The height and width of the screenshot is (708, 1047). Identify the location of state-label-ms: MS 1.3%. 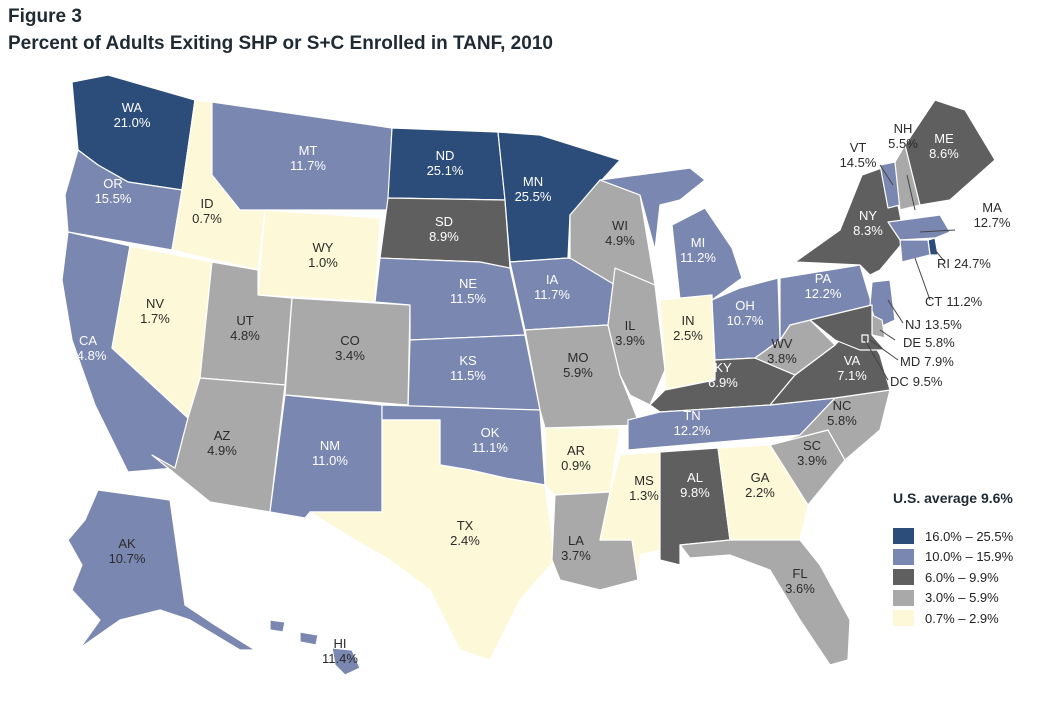
(644, 488).